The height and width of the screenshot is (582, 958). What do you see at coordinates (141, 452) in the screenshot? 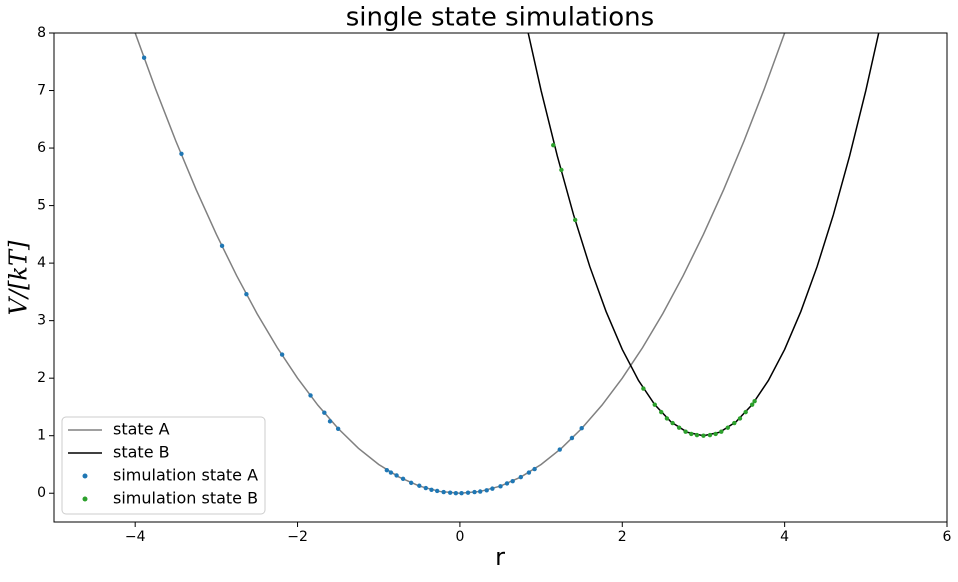
I see `legend-label: state B` at bounding box center [141, 452].